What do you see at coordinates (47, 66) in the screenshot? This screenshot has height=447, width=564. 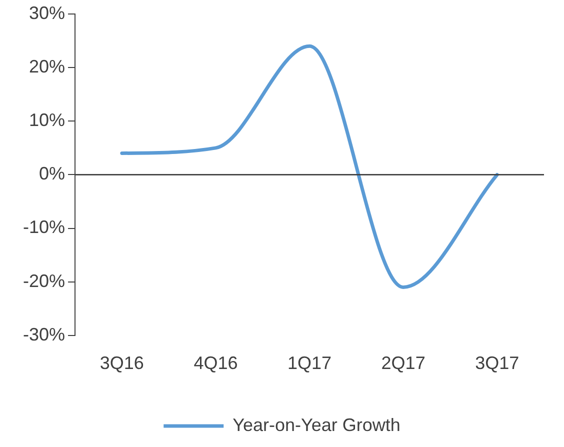 I see `y-tick-label: 20%` at bounding box center [47, 66].